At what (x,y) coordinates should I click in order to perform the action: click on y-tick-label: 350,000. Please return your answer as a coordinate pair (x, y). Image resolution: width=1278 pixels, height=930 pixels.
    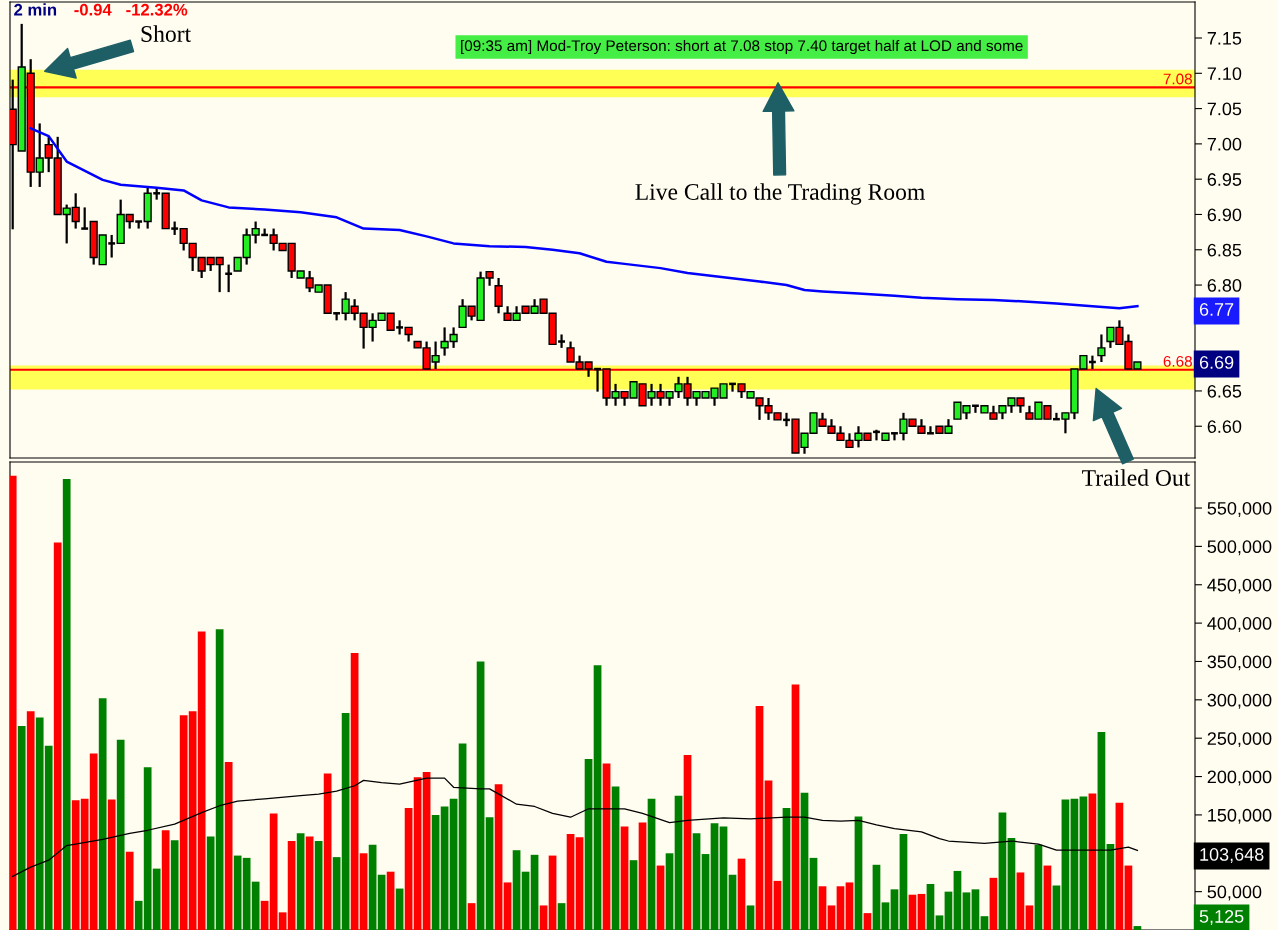
    Looking at the image, I should click on (1239, 663).